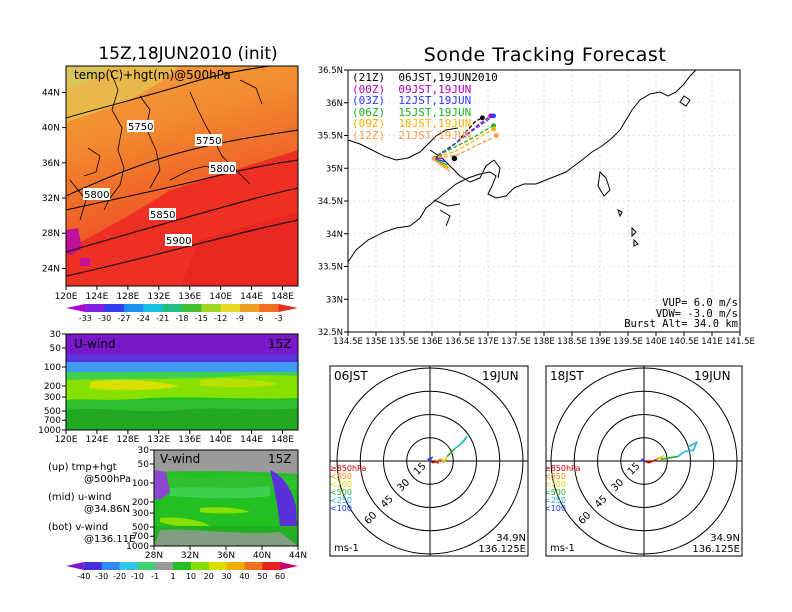 The image size is (792, 612). What do you see at coordinates (330, 333) in the screenshot?
I see `track-lat-label: 32.5N` at bounding box center [330, 333].